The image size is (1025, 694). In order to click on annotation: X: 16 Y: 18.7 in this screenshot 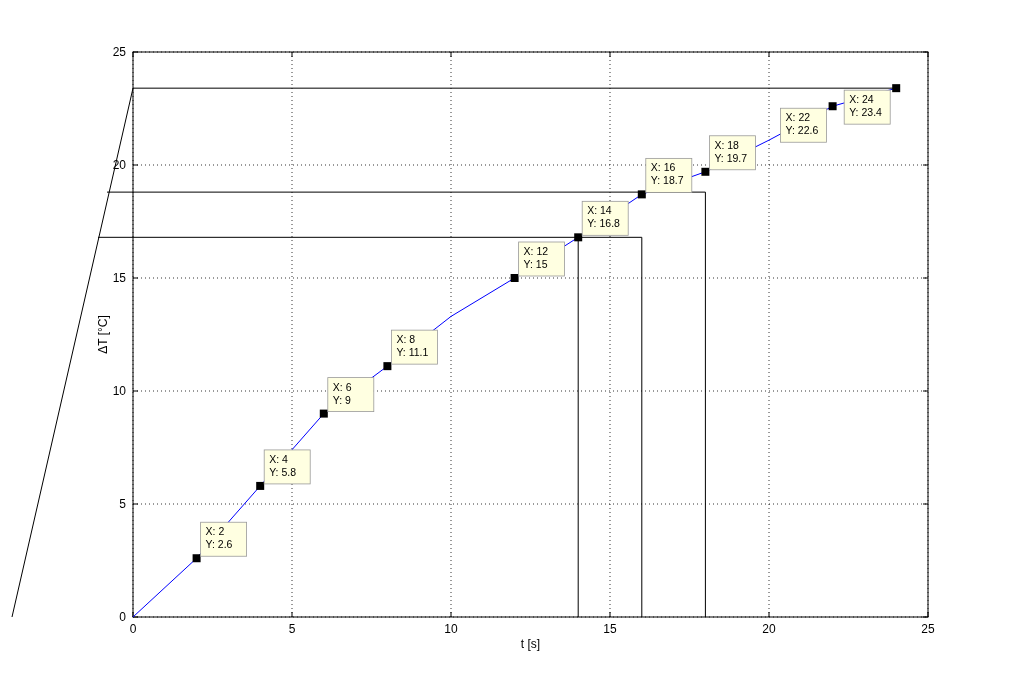, I will do `click(667, 174)`.